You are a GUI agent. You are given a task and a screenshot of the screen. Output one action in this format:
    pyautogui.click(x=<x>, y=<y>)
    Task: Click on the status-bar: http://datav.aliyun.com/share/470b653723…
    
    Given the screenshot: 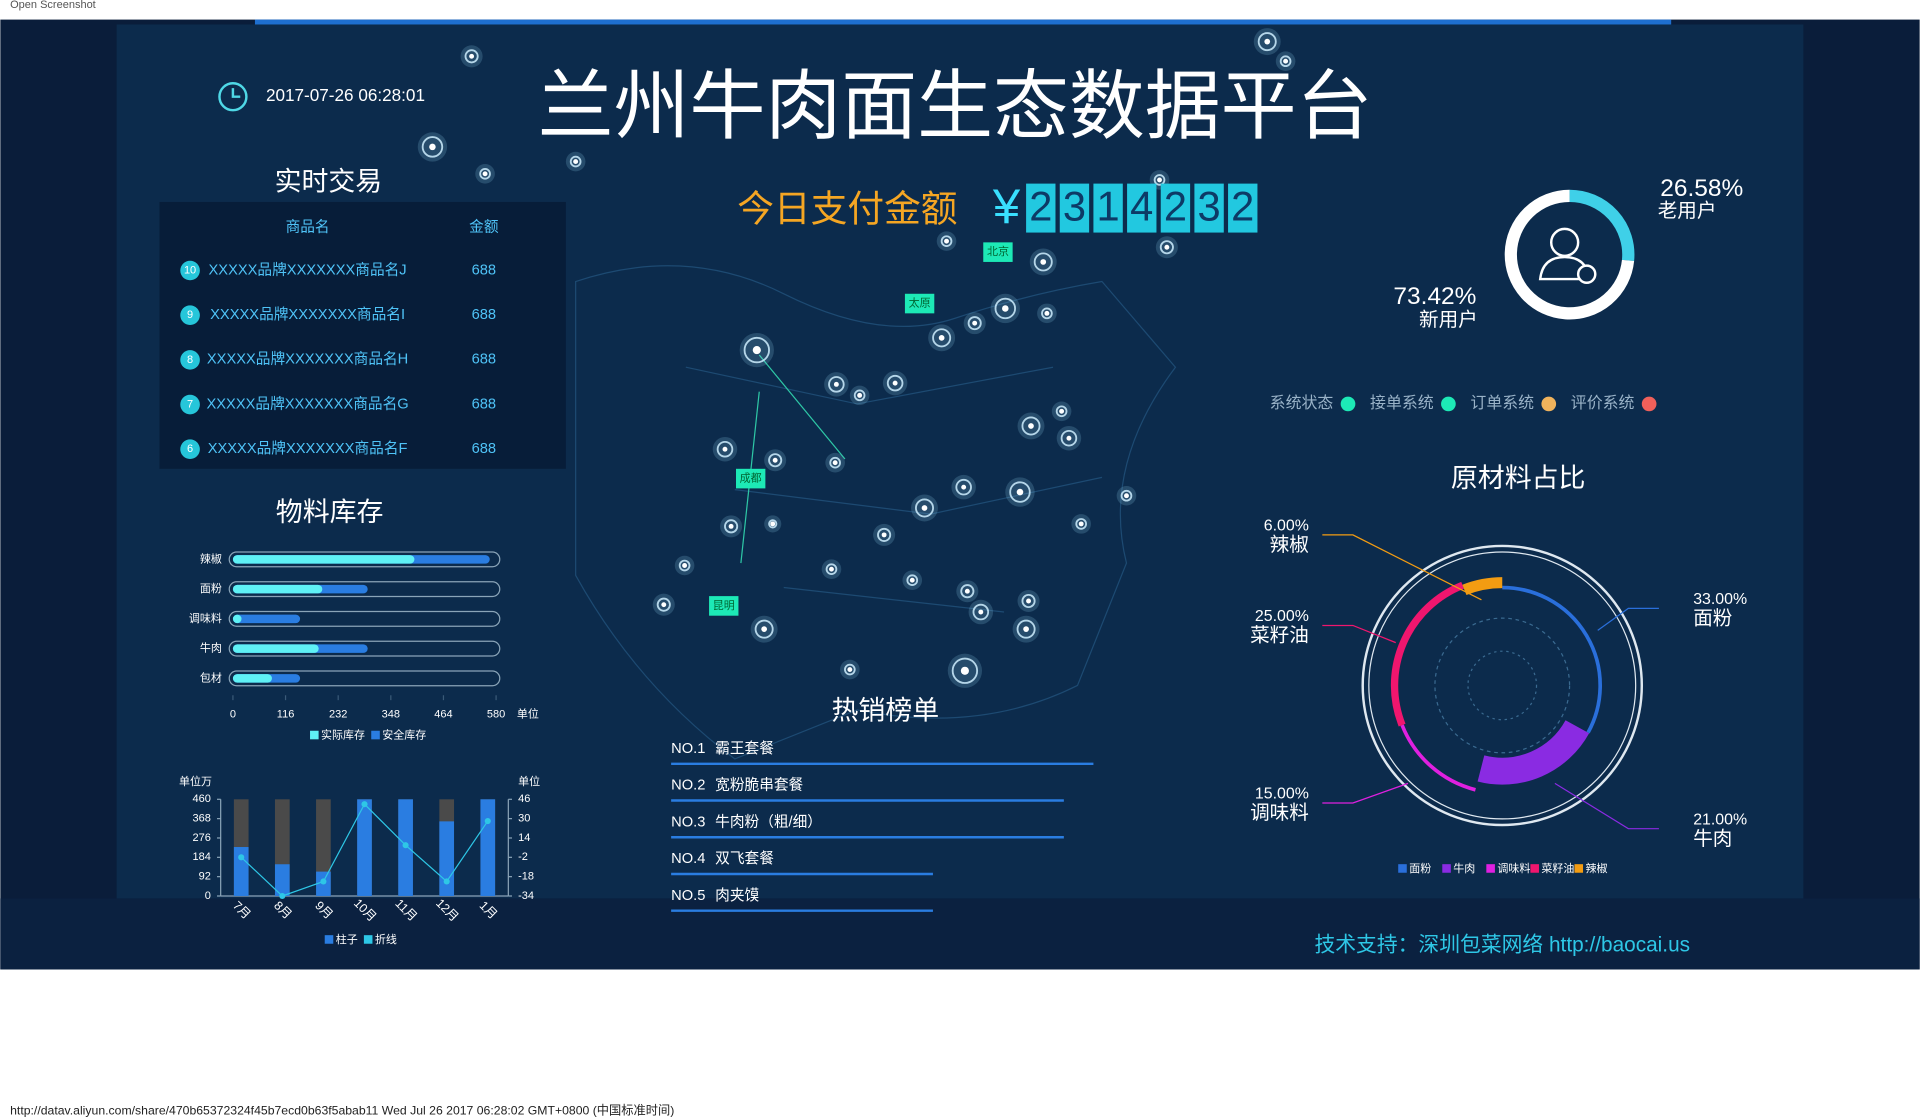 What is the action you would take?
    pyautogui.click(x=342, y=1110)
    